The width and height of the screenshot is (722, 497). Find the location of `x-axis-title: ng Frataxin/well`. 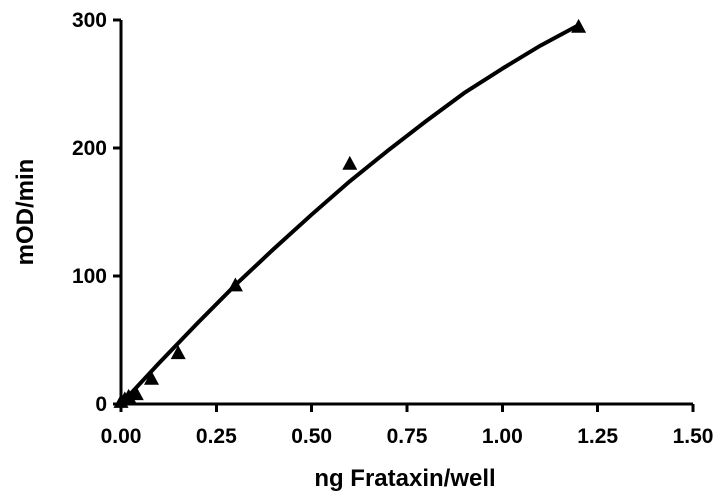

x-axis-title: ng Frataxin/well is located at coordinates (404, 478).